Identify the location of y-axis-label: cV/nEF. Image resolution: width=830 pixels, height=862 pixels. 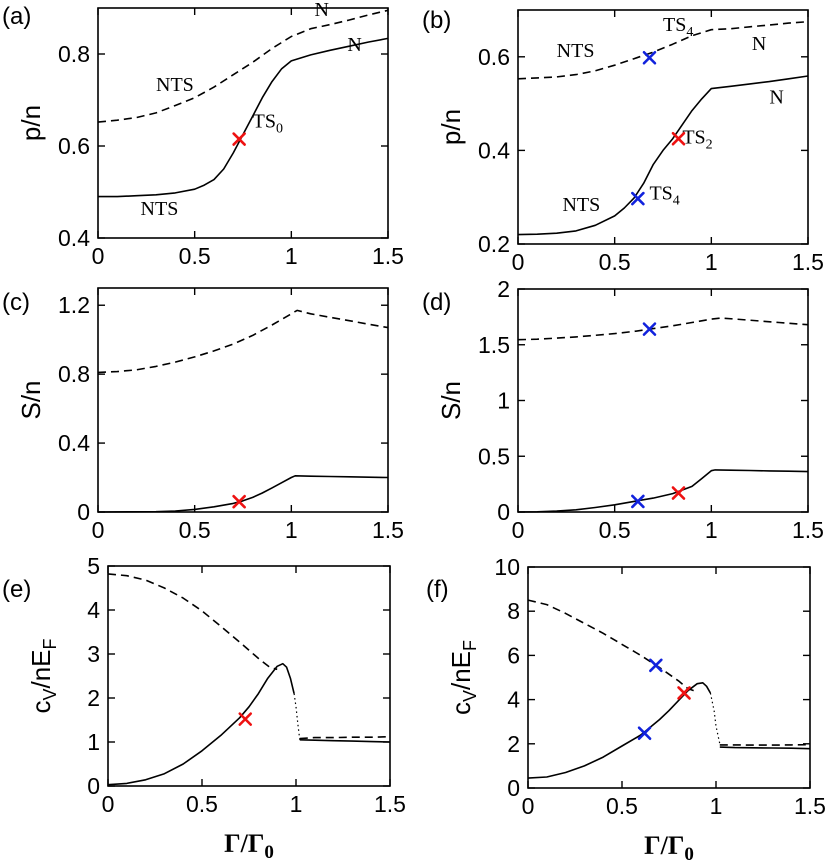
(463, 677).